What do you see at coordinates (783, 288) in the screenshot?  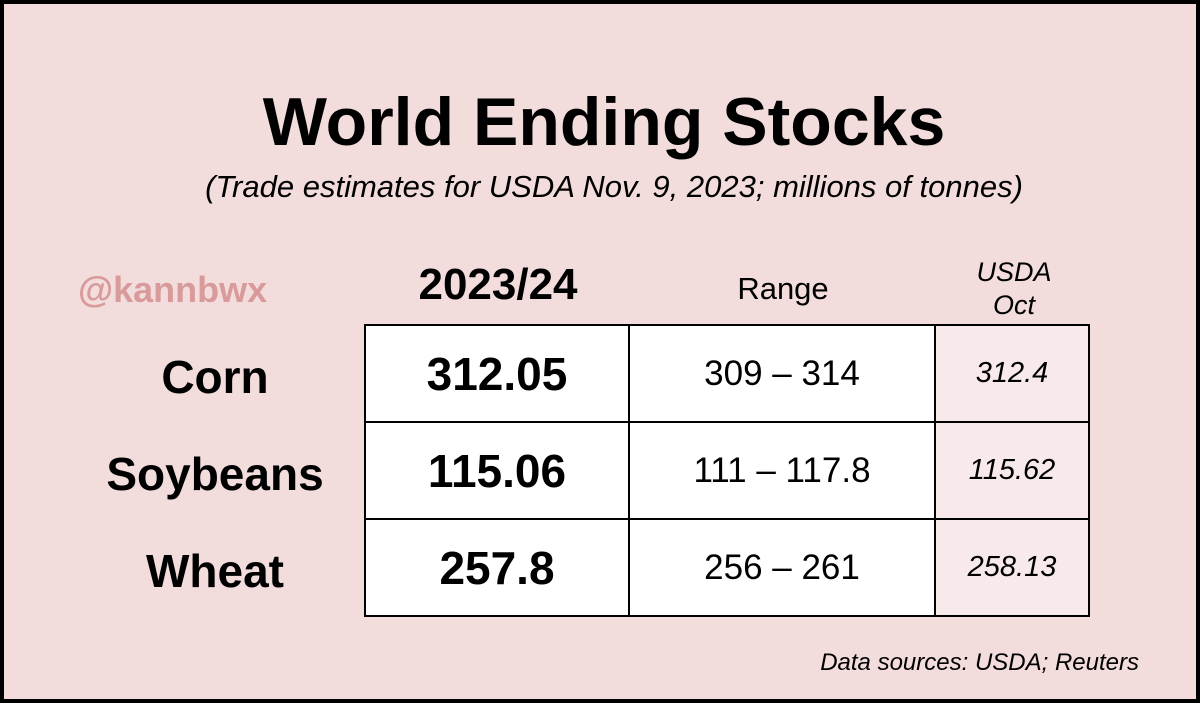 I see `column-header-range: Range` at bounding box center [783, 288].